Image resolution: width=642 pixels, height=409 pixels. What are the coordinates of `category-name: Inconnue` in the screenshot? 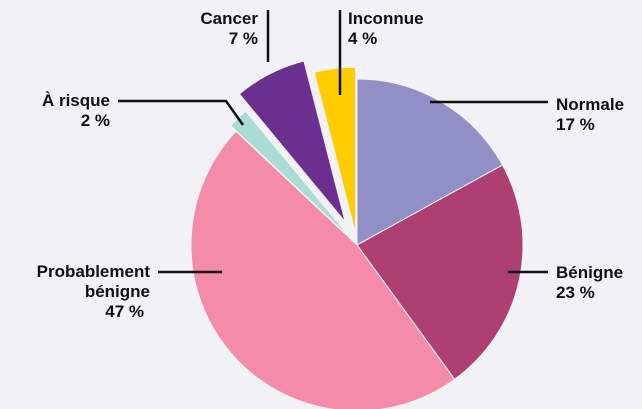 It's located at (386, 18).